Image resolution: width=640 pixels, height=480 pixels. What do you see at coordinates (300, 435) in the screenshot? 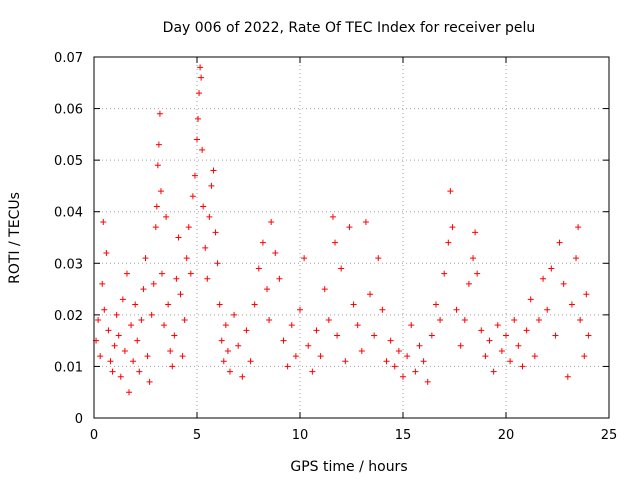
I see `x-tick-label: 10` at bounding box center [300, 435].